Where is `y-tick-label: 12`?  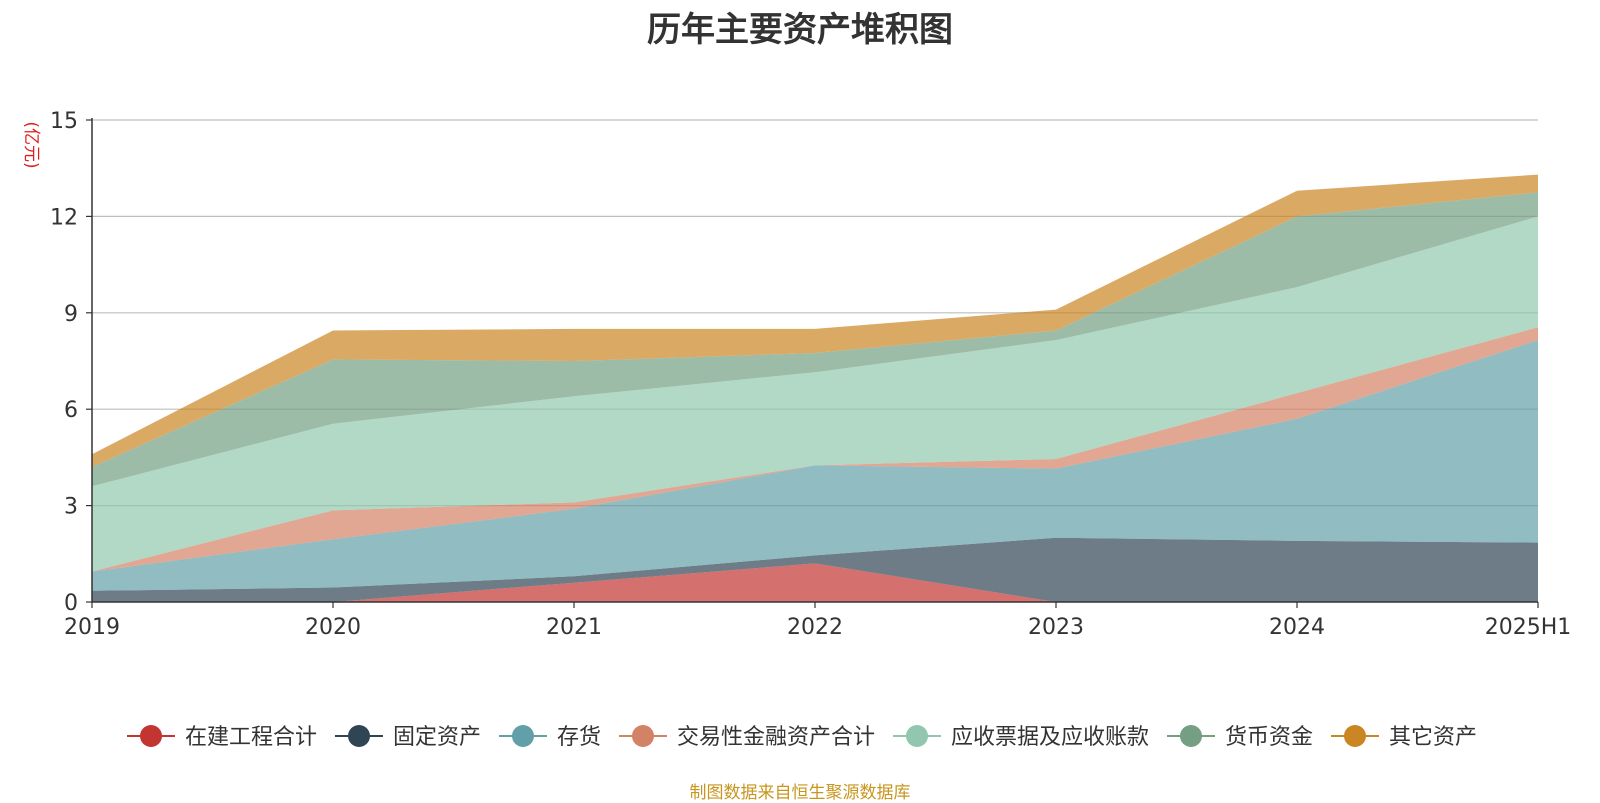 y-tick-label: 12 is located at coordinates (64, 217).